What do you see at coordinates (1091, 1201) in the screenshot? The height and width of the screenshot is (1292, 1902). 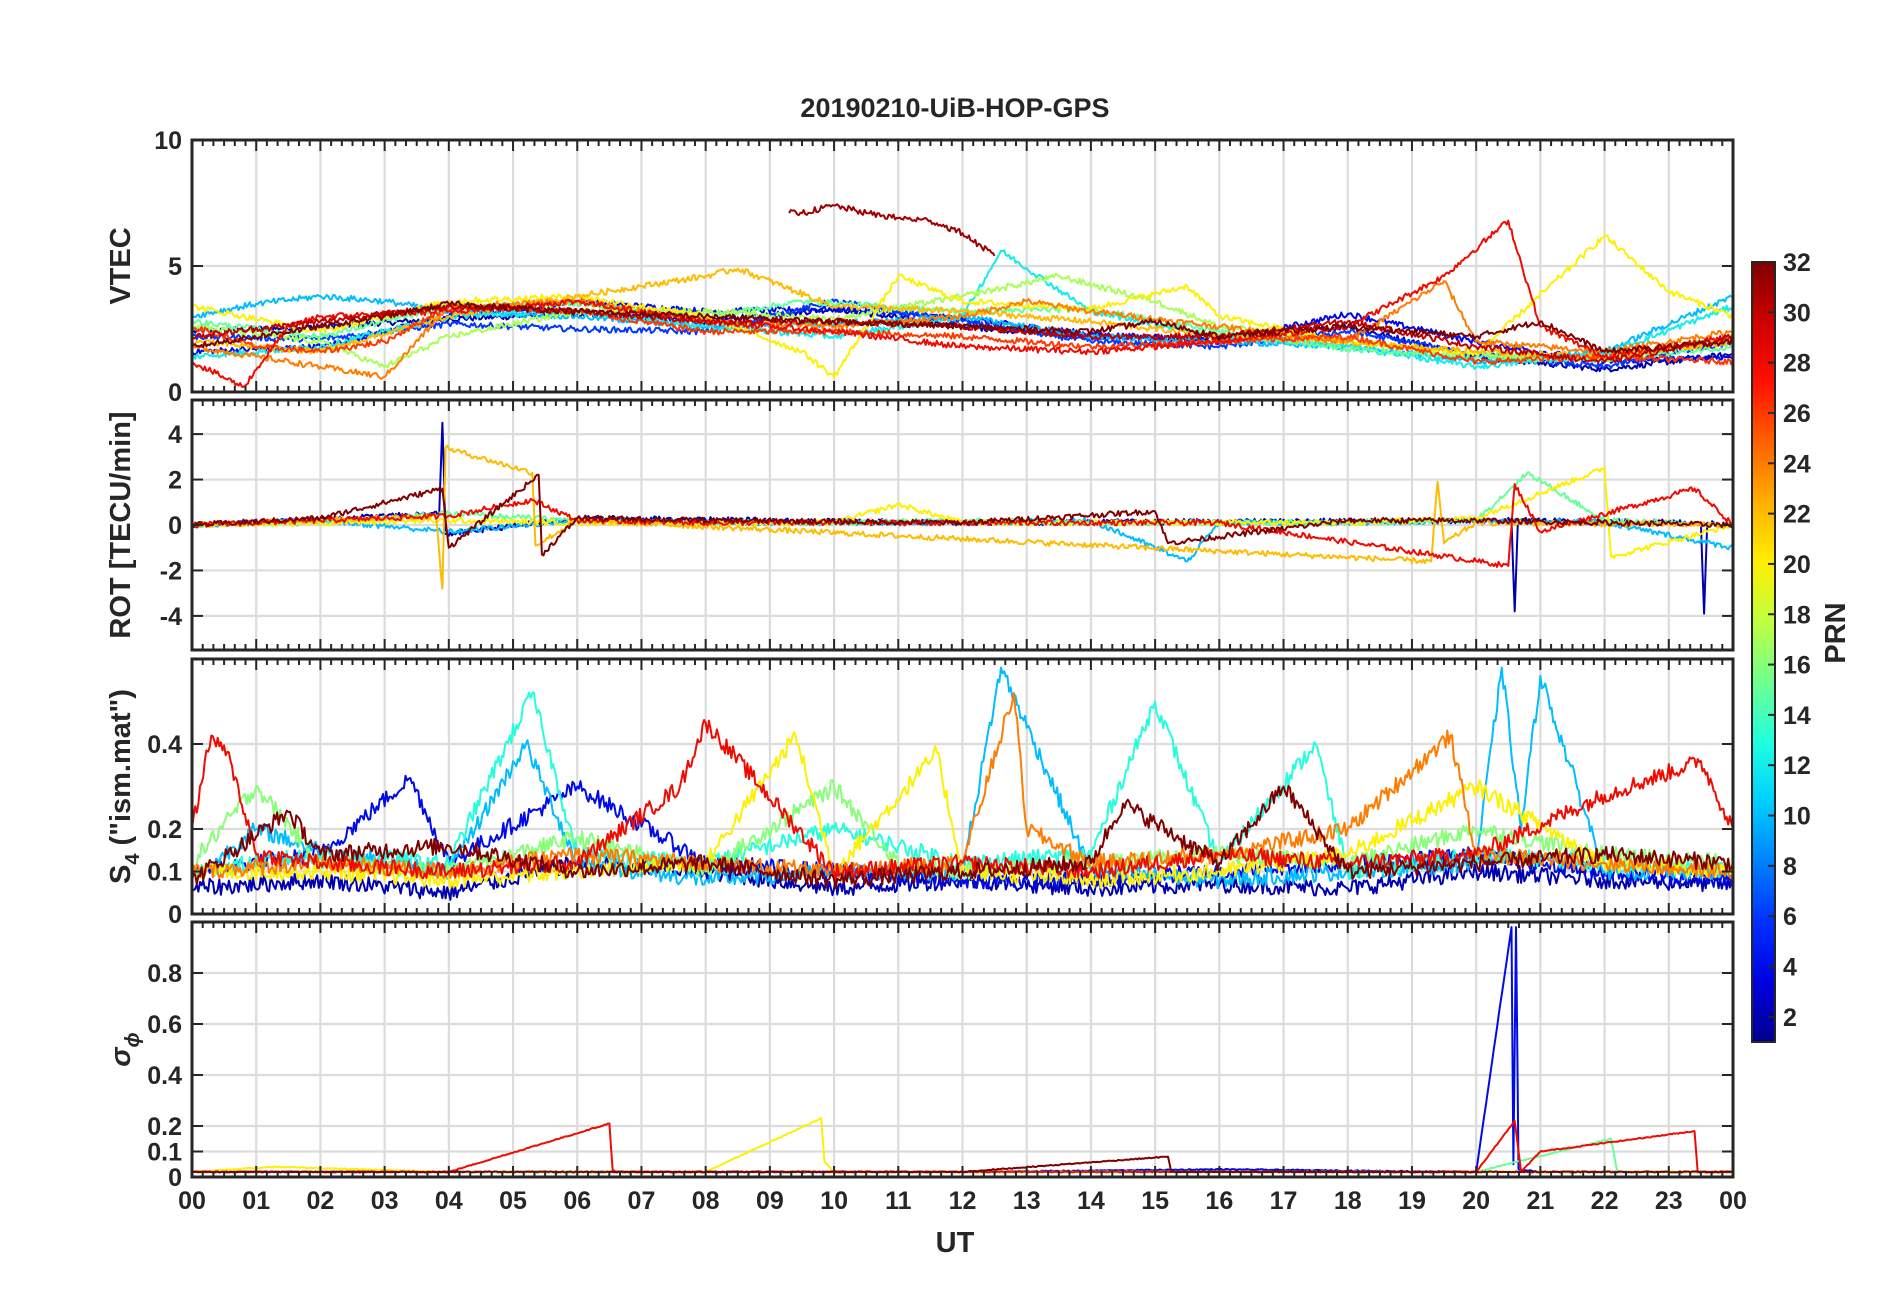 I see `x-tick-label: 14` at bounding box center [1091, 1201].